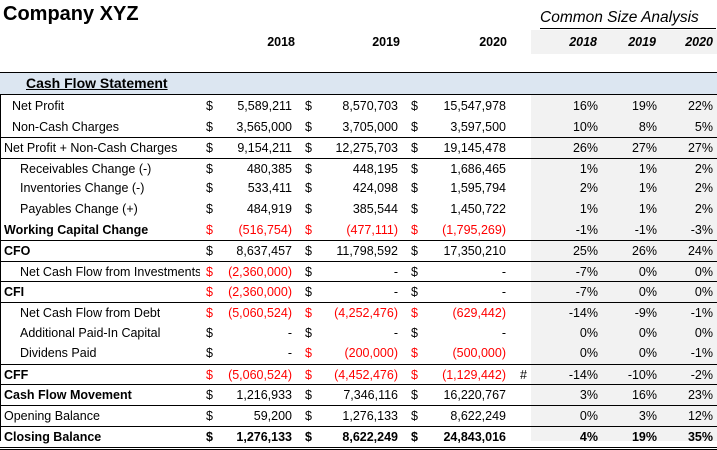 The height and width of the screenshot is (450, 717). I want to click on value-cell: 7,346,116, so click(370, 395).